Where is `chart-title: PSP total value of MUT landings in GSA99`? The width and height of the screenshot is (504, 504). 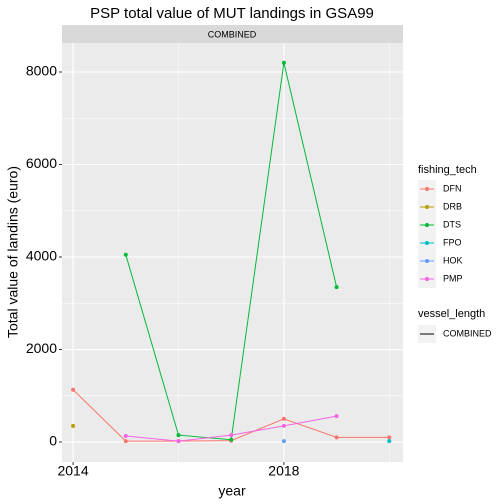
chart-title: PSP total value of MUT landings in GSA99 is located at coordinates (232, 13).